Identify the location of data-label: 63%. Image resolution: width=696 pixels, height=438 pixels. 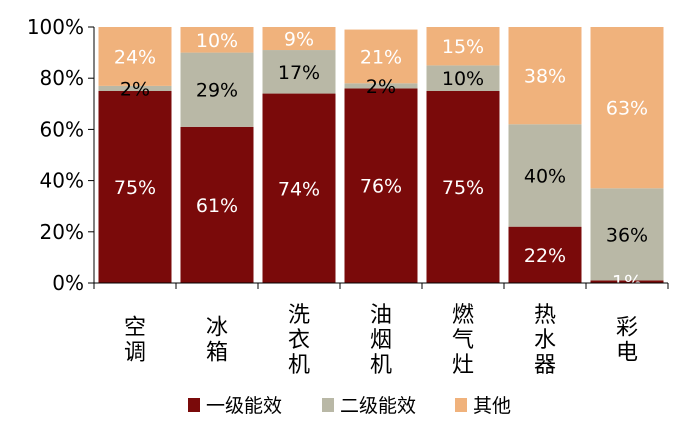
(627, 109).